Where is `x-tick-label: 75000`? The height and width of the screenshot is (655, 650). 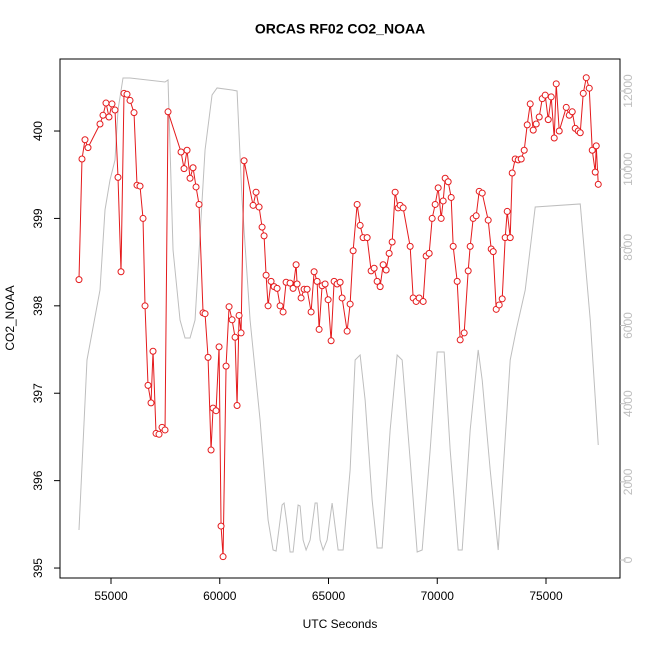 x-tick-label: 75000 is located at coordinates (546, 596).